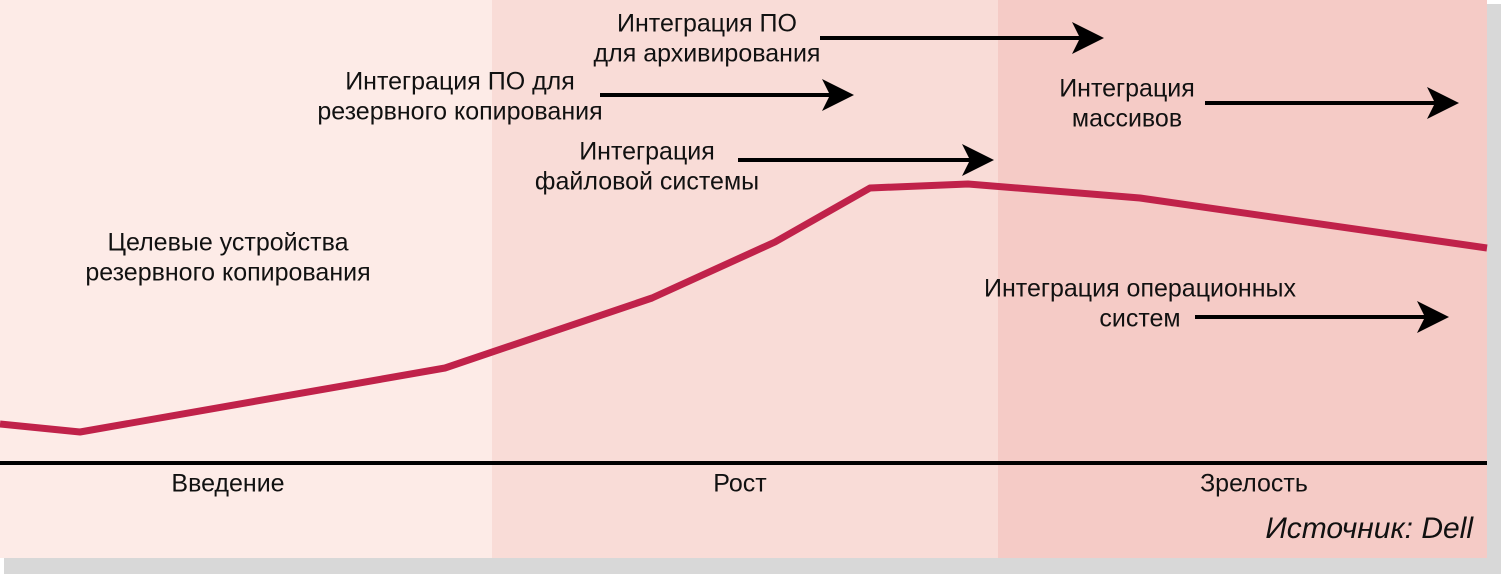 The height and width of the screenshot is (574, 1501). I want to click on annotation-text: Целевые устройства, so click(228, 243).